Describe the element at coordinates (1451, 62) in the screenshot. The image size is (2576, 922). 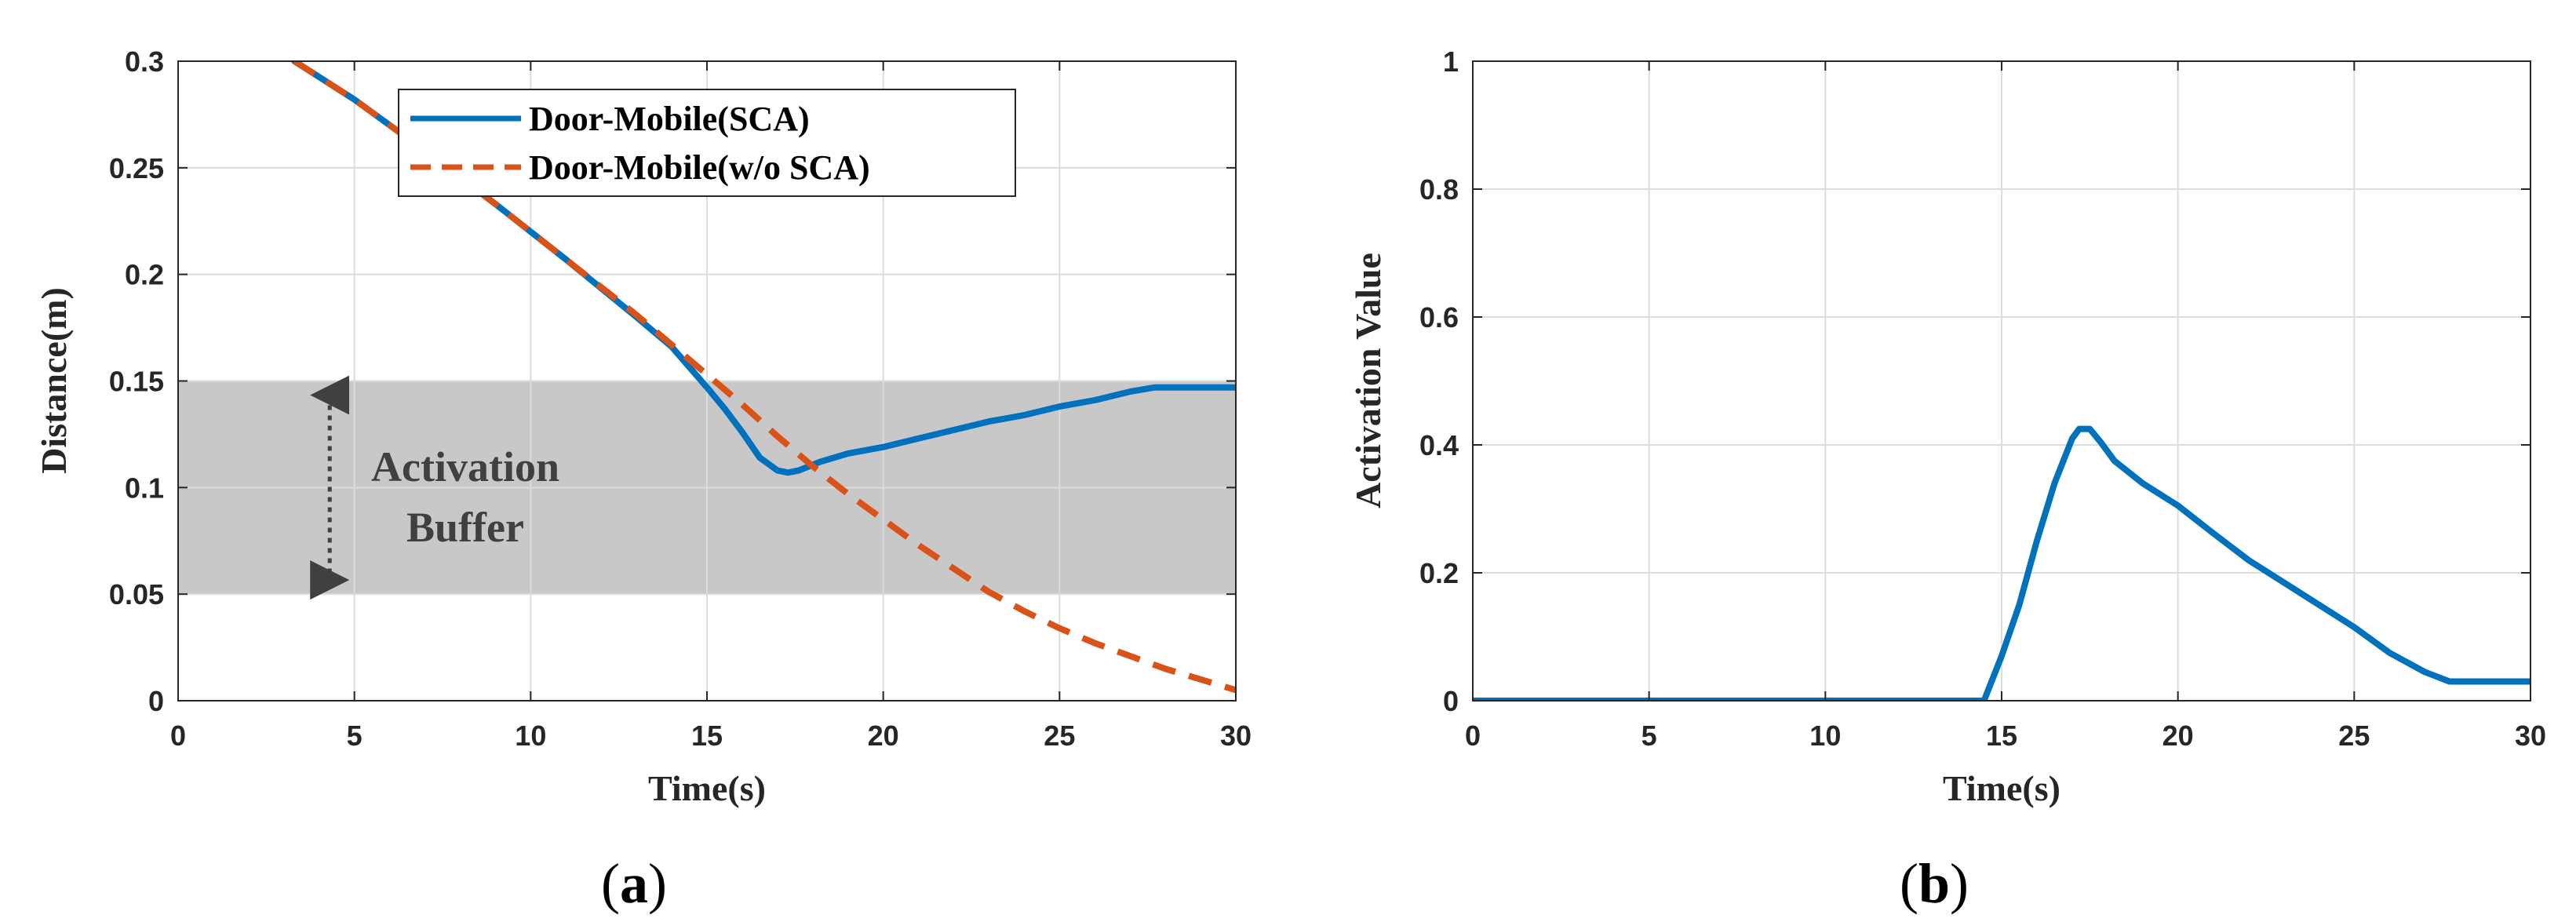
I see `y-tick-label: 1` at that location.